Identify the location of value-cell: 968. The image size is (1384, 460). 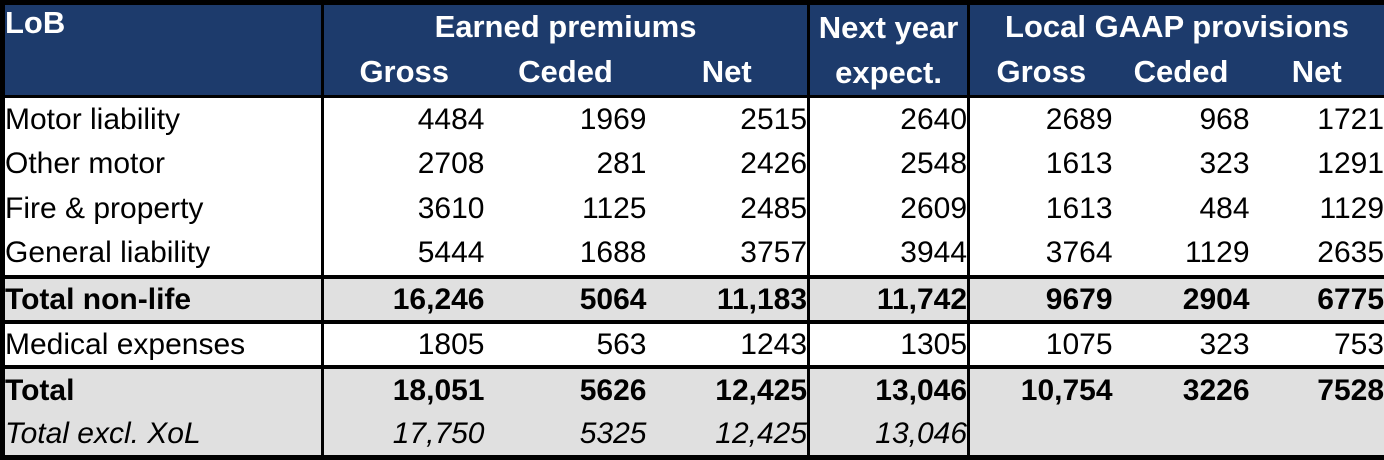
(1181, 119).